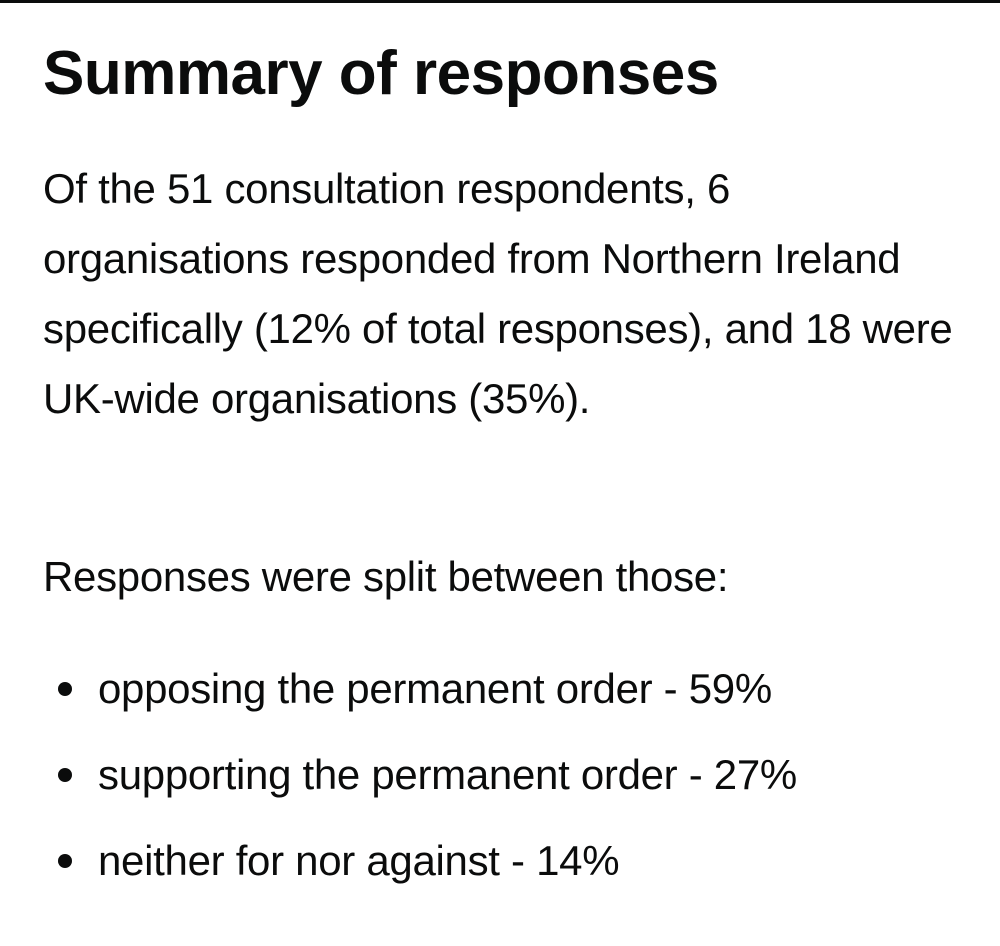  I want to click on list-item-text: opposing the permanent order - 59%, so click(435, 688).